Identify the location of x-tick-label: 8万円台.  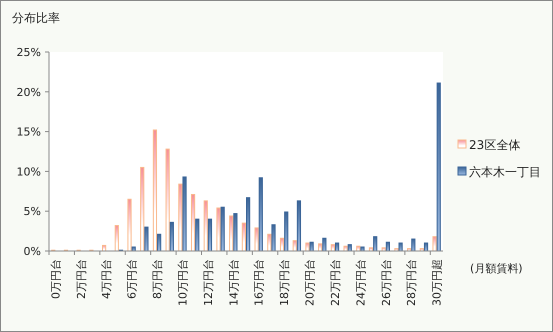
(157, 279).